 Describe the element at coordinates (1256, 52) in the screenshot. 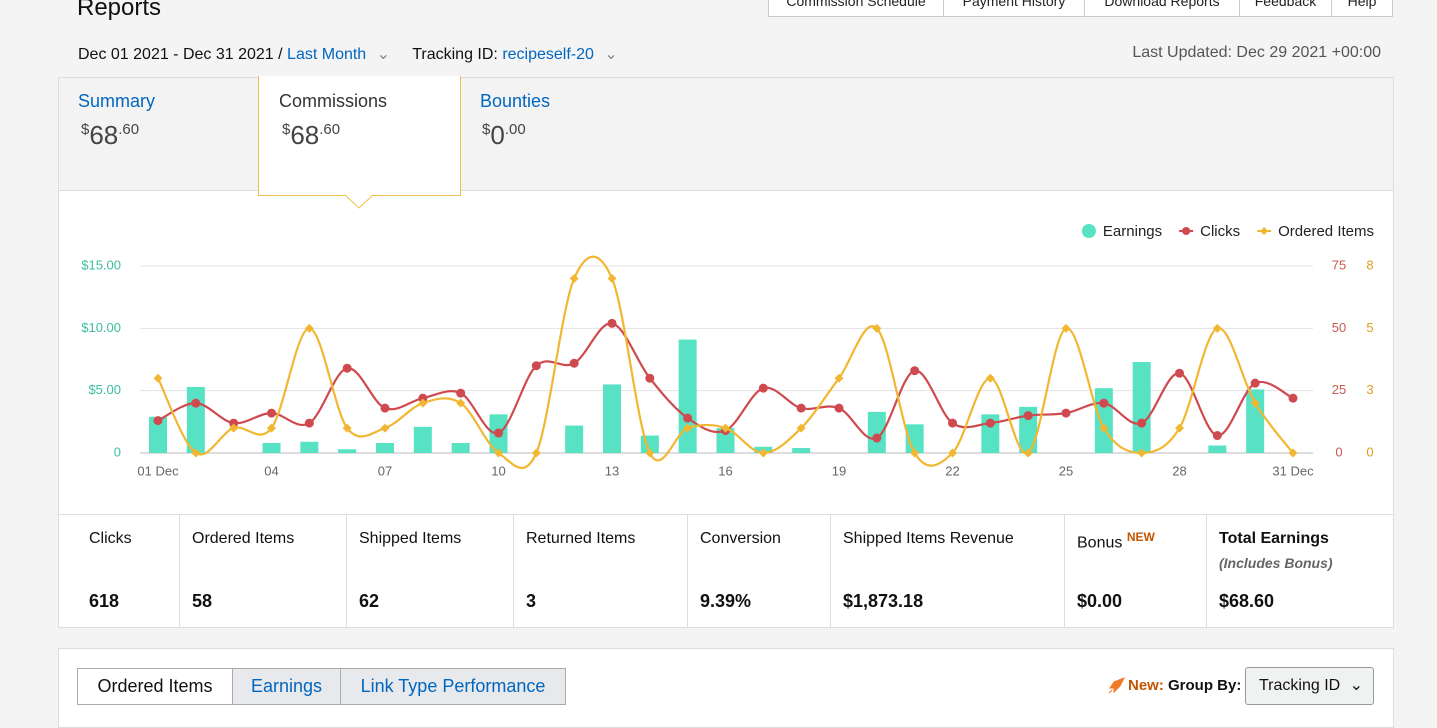

I see `last-updated: Last Updated: Dec 29 2021 +00:00` at that location.